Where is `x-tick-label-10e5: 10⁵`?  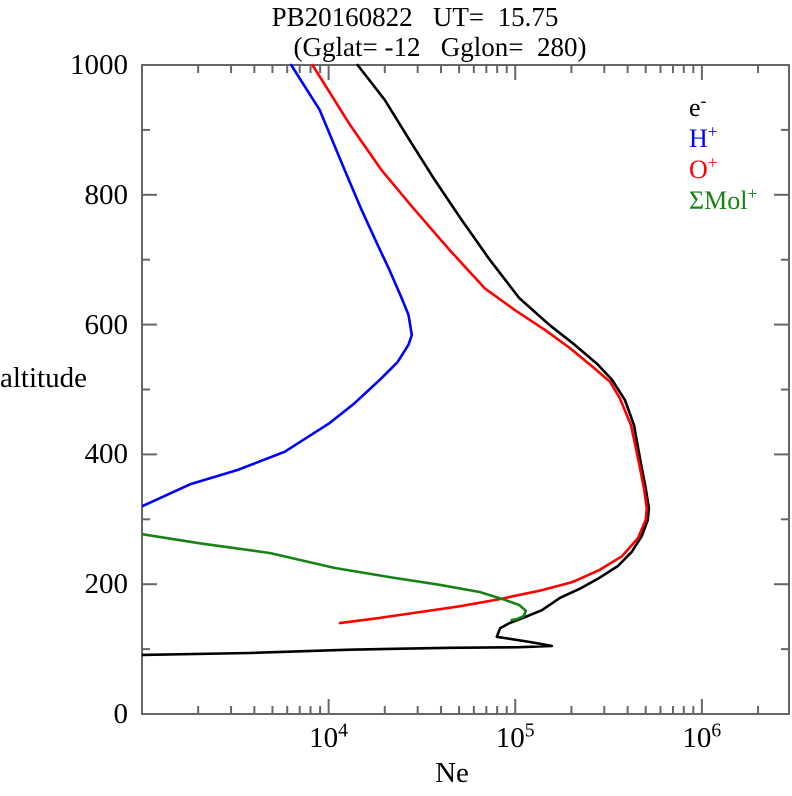 x-tick-label-10e5: 10⁵ is located at coordinates (515, 736).